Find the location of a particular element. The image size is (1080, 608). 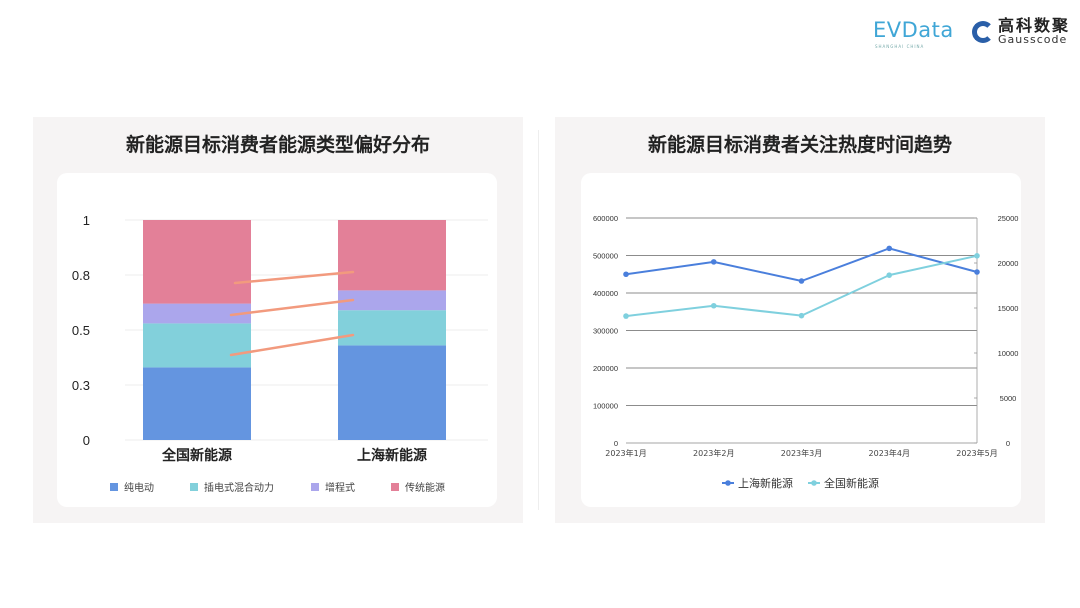

y-left-tick-label: 100000 is located at coordinates (605, 406).